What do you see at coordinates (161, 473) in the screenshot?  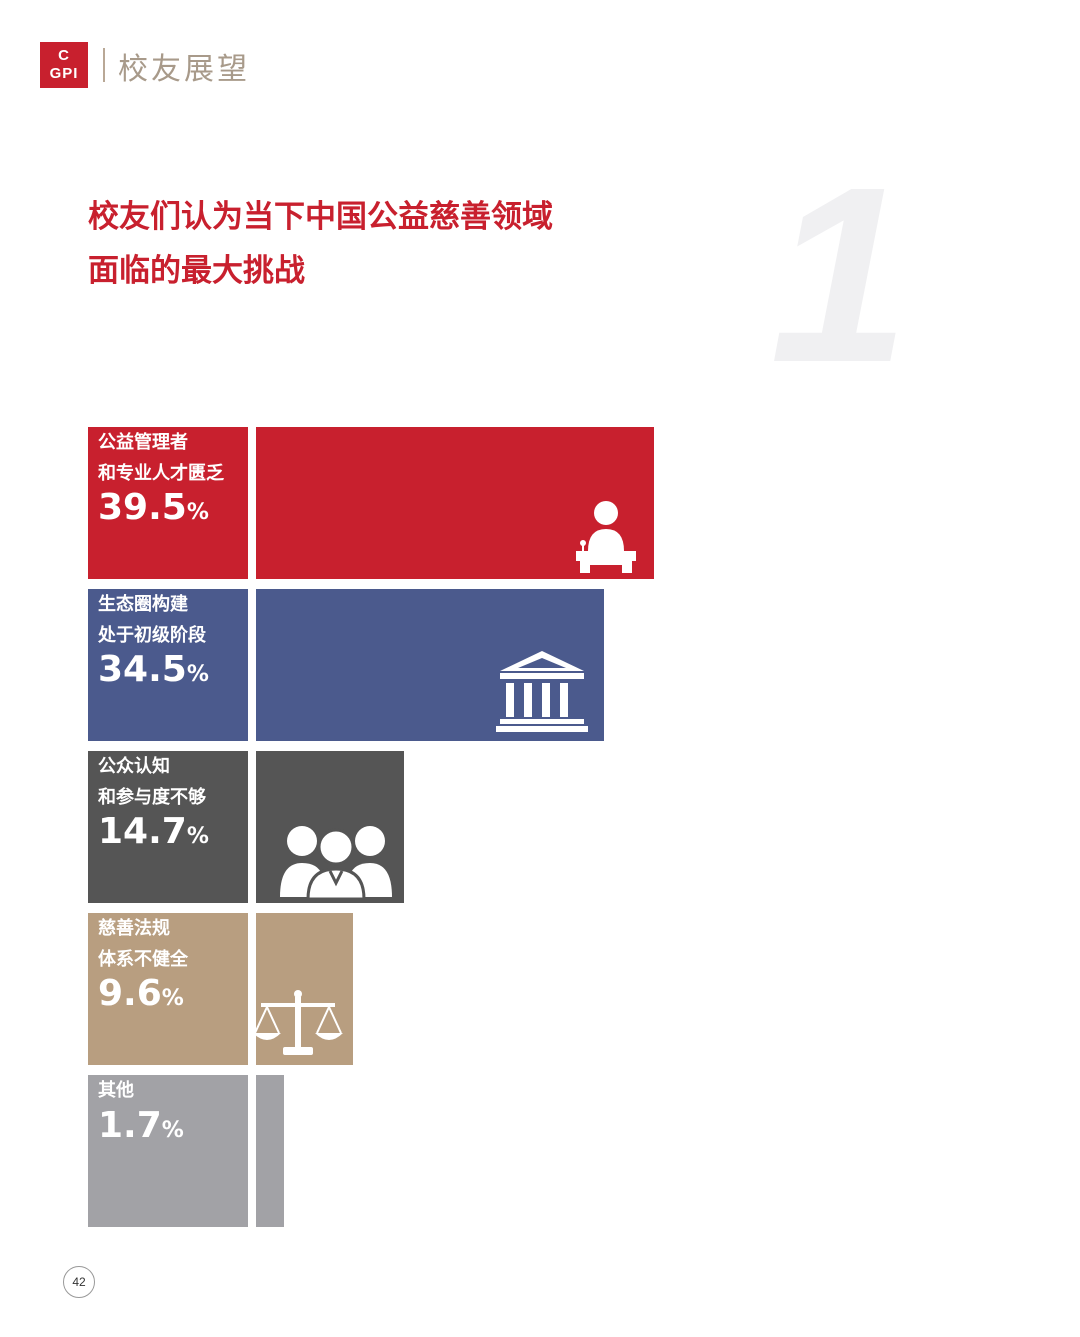 I see `category-label-line-2: 和专业人才匮乏` at bounding box center [161, 473].